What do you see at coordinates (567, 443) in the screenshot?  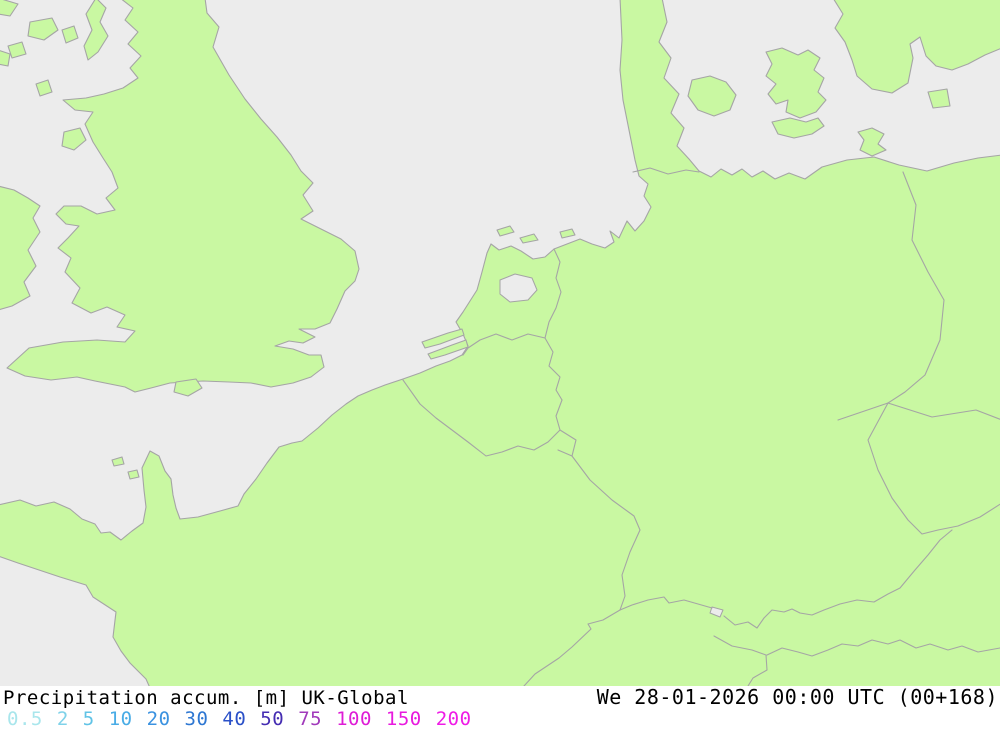 I see `border-luxembourg` at bounding box center [567, 443].